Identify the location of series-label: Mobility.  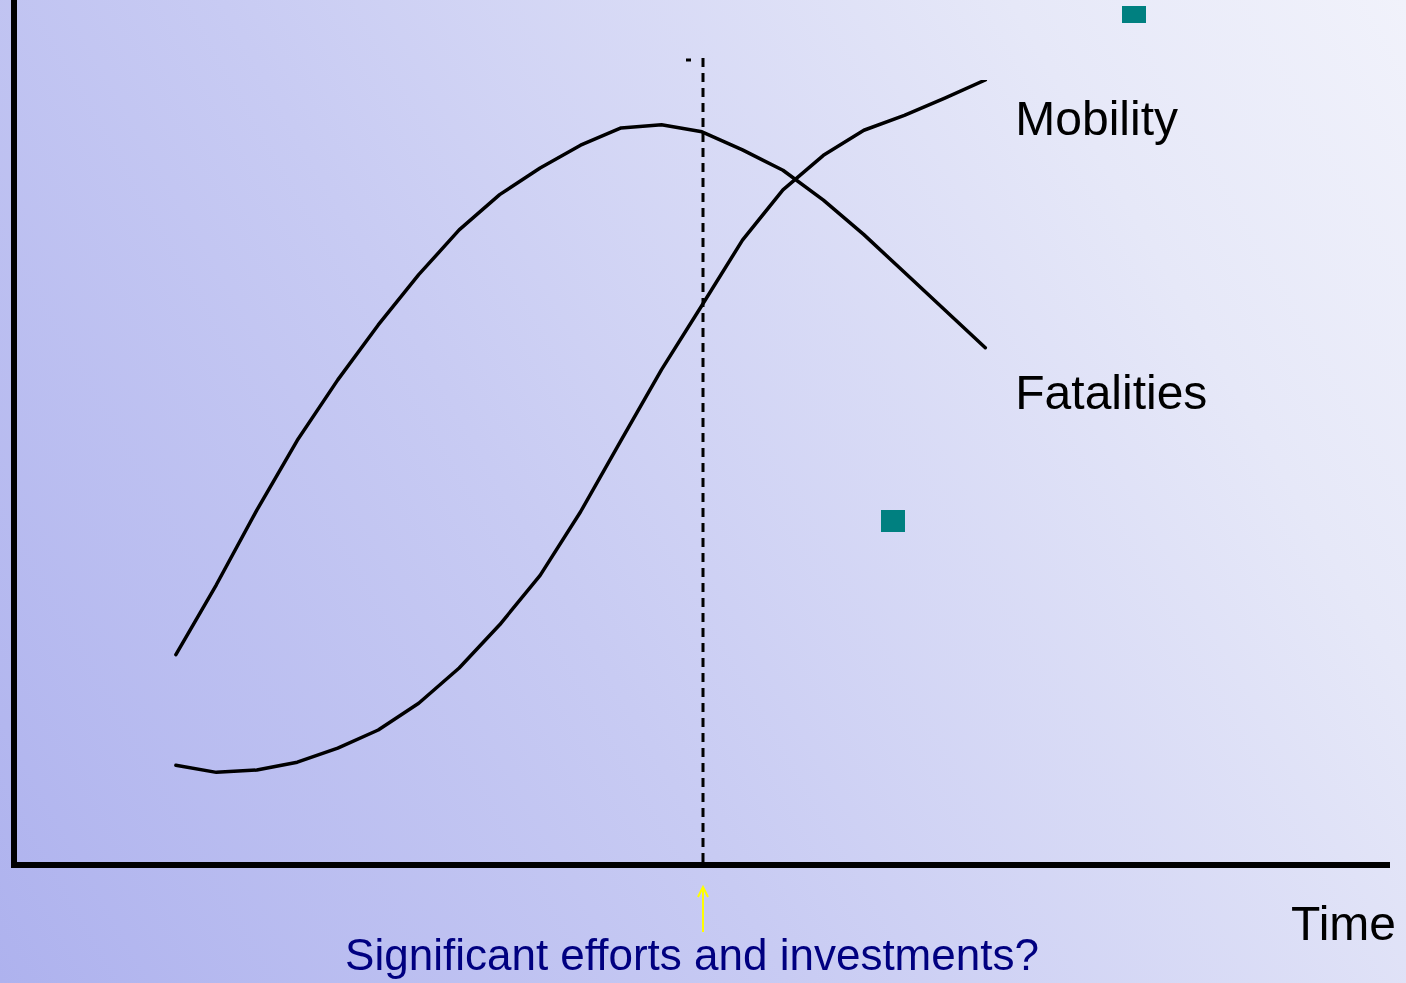
(1096, 119).